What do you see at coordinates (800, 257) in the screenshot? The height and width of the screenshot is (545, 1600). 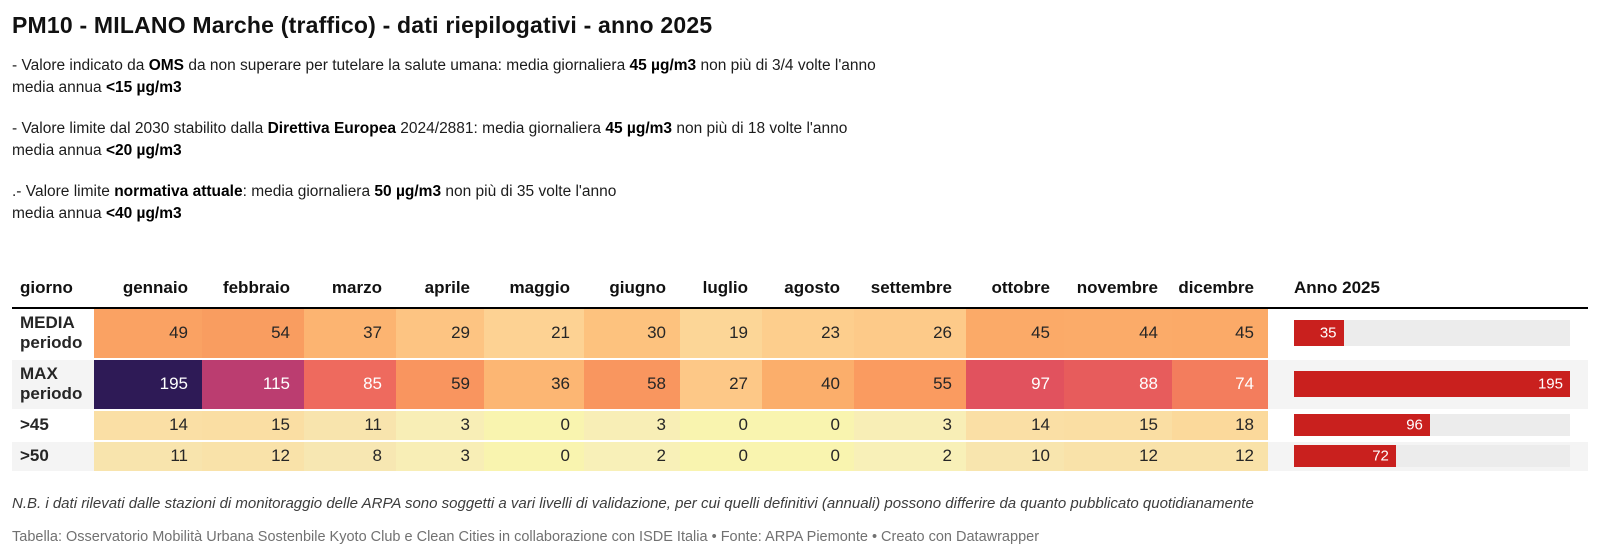 I see `spacer` at bounding box center [800, 257].